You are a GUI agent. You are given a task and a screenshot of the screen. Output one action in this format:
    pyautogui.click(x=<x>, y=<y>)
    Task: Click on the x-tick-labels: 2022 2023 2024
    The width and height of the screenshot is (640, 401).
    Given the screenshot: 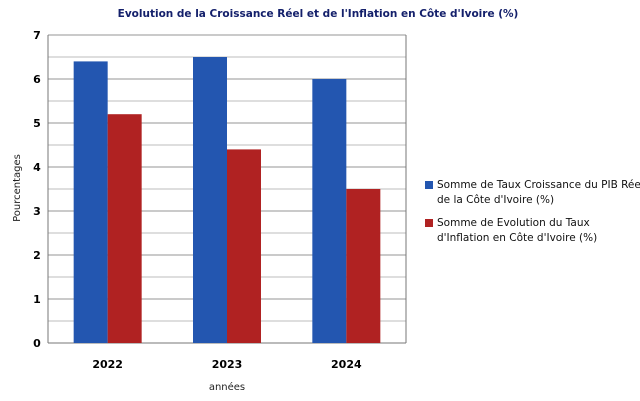 What is the action you would take?
    pyautogui.click(x=227, y=364)
    